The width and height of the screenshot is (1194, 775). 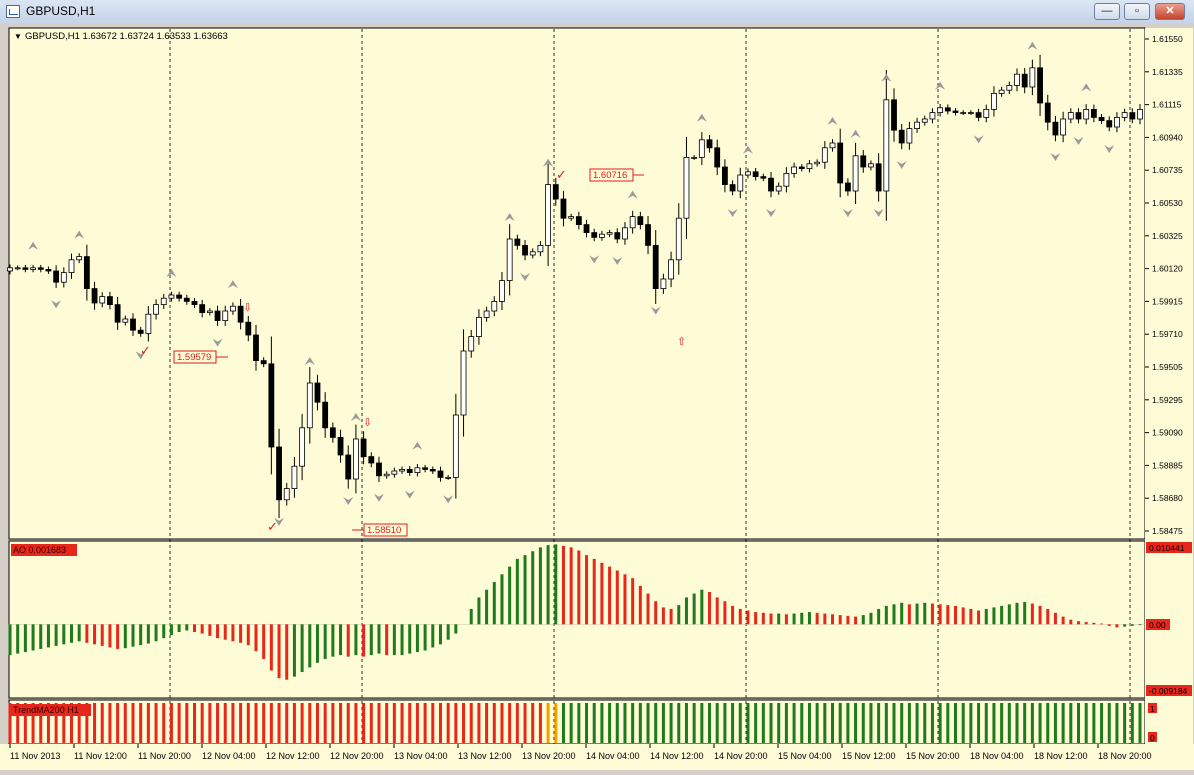 I want to click on trend-scale-zero: 0, so click(x=1152, y=738).